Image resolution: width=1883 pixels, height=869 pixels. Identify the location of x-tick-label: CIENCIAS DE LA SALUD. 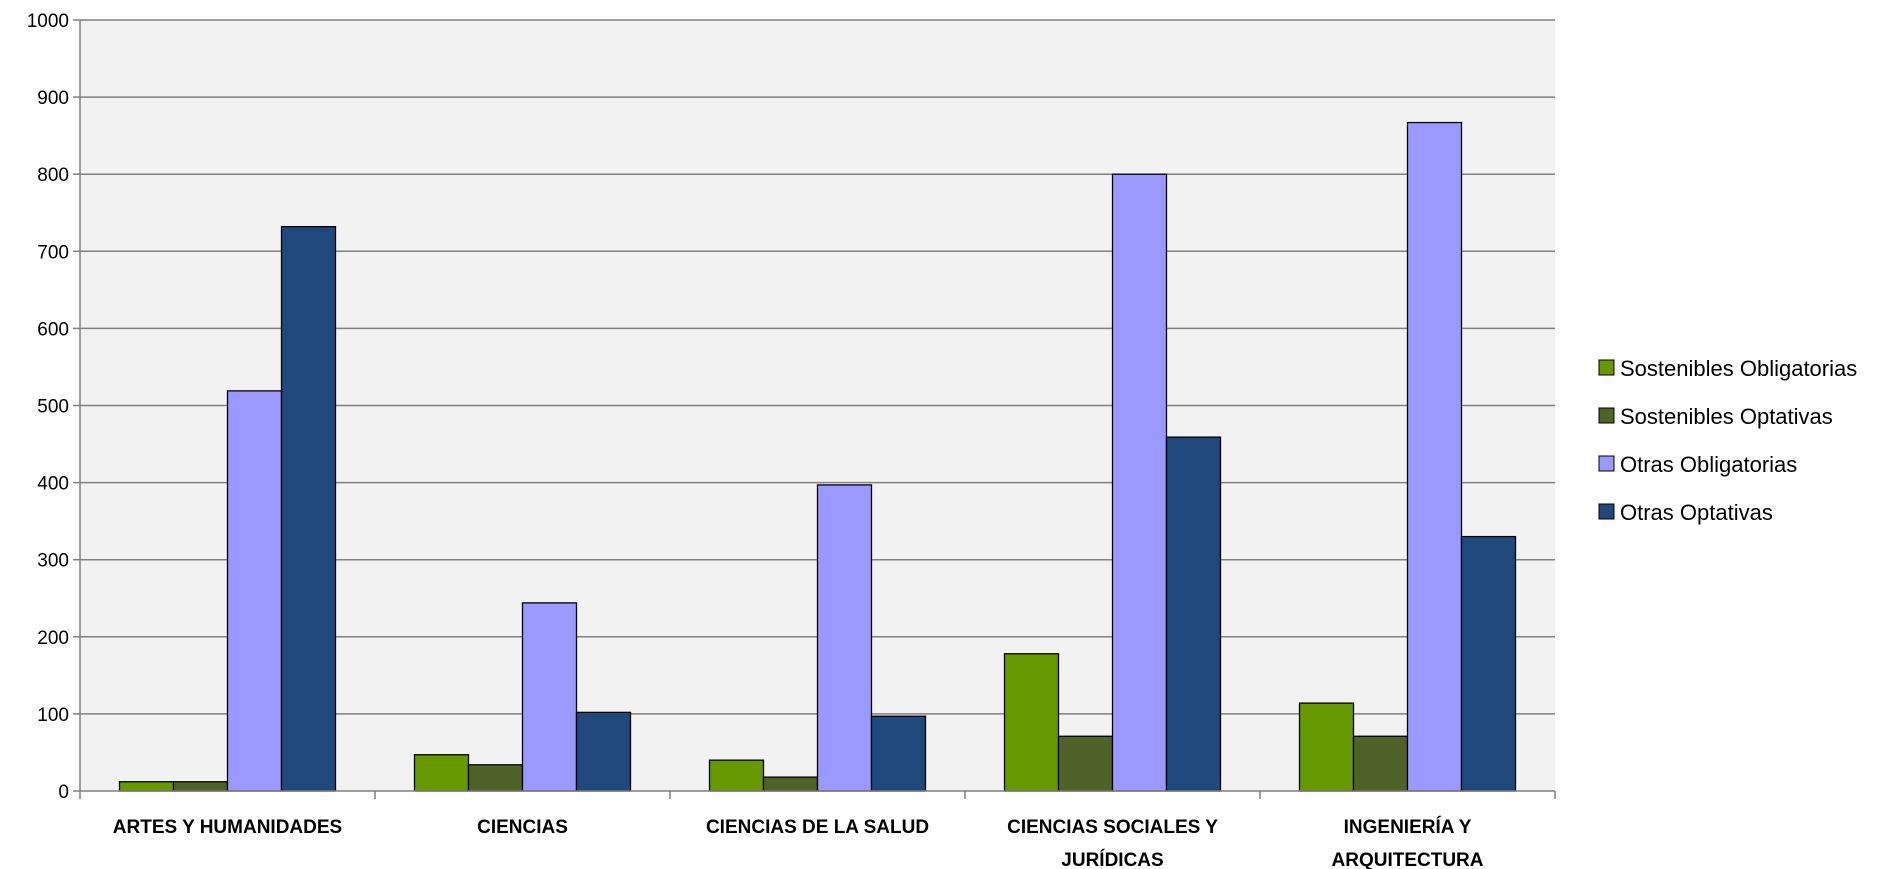
(817, 827).